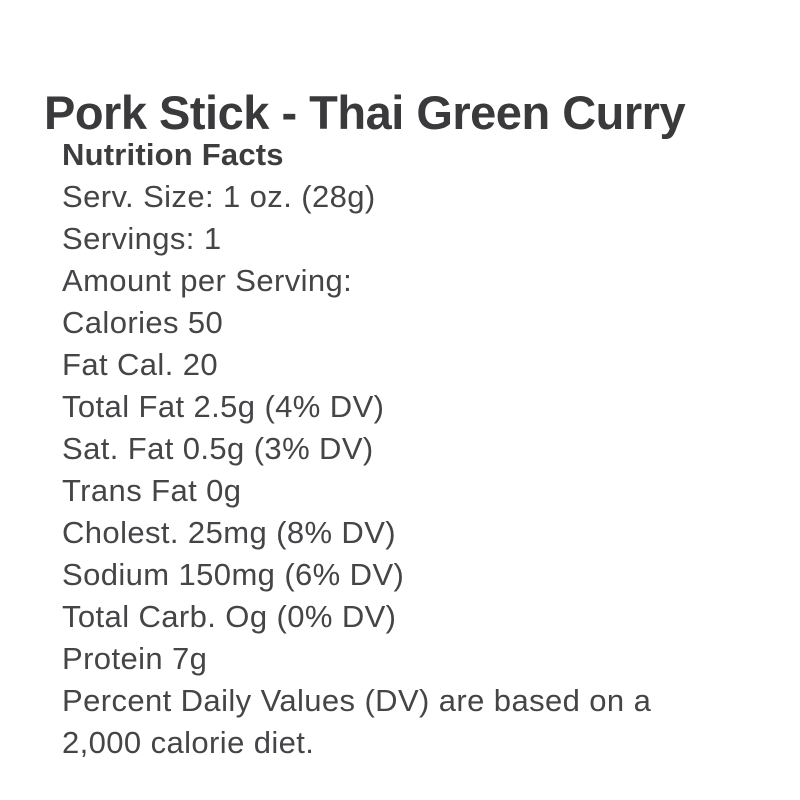  What do you see at coordinates (223, 406) in the screenshot?
I see `total-fat-line: Total Fat 2.5g (4% DV)` at bounding box center [223, 406].